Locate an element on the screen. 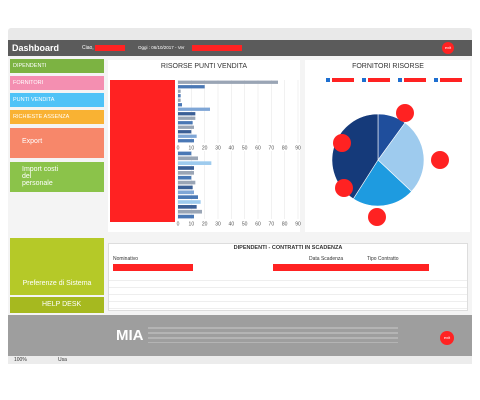  tile-label: HELP DESK is located at coordinates (62, 304).